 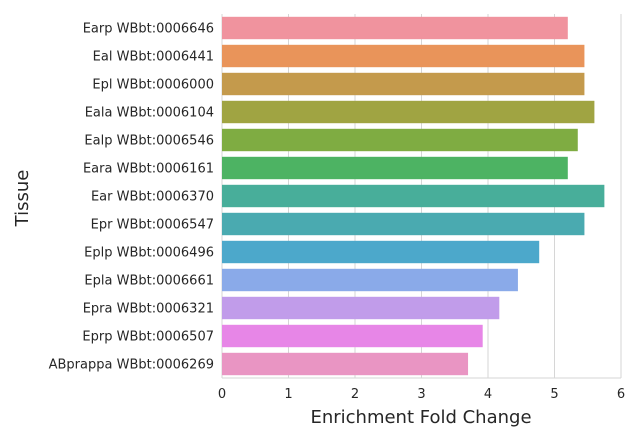 I want to click on x-tick-label: 2, so click(x=355, y=394).